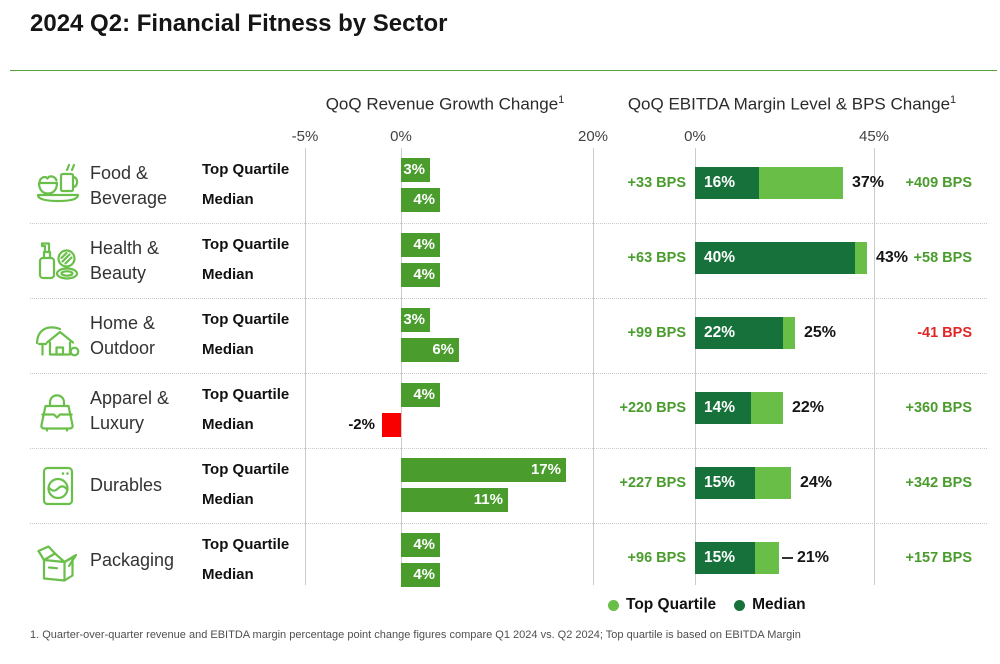 The width and height of the screenshot is (1000, 664). What do you see at coordinates (58, 410) in the screenshot?
I see `apparel-luxury-icon` at bounding box center [58, 410].